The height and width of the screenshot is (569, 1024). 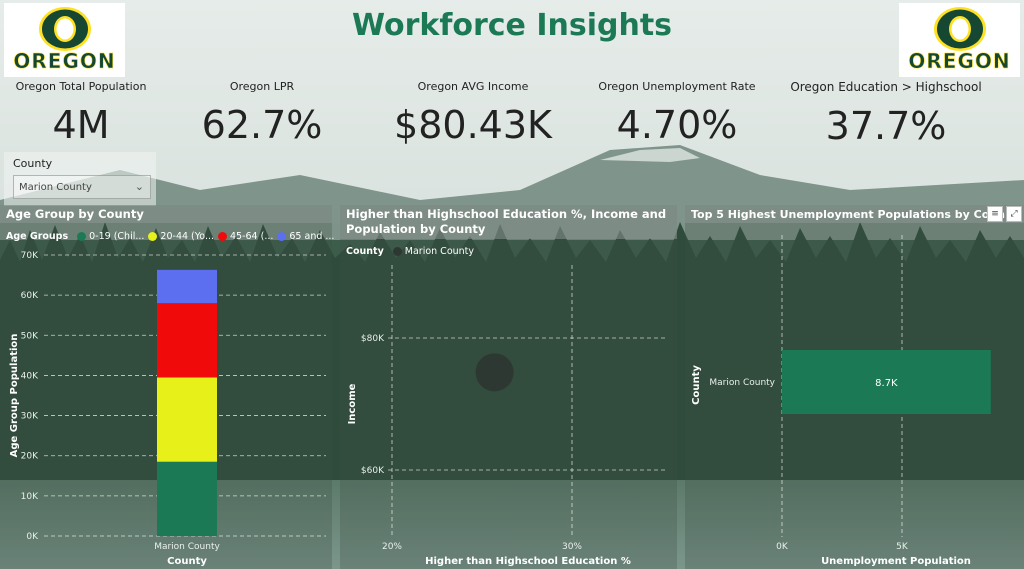 I want to click on county-slicer: County Marion County ⌄, so click(x=80, y=179).